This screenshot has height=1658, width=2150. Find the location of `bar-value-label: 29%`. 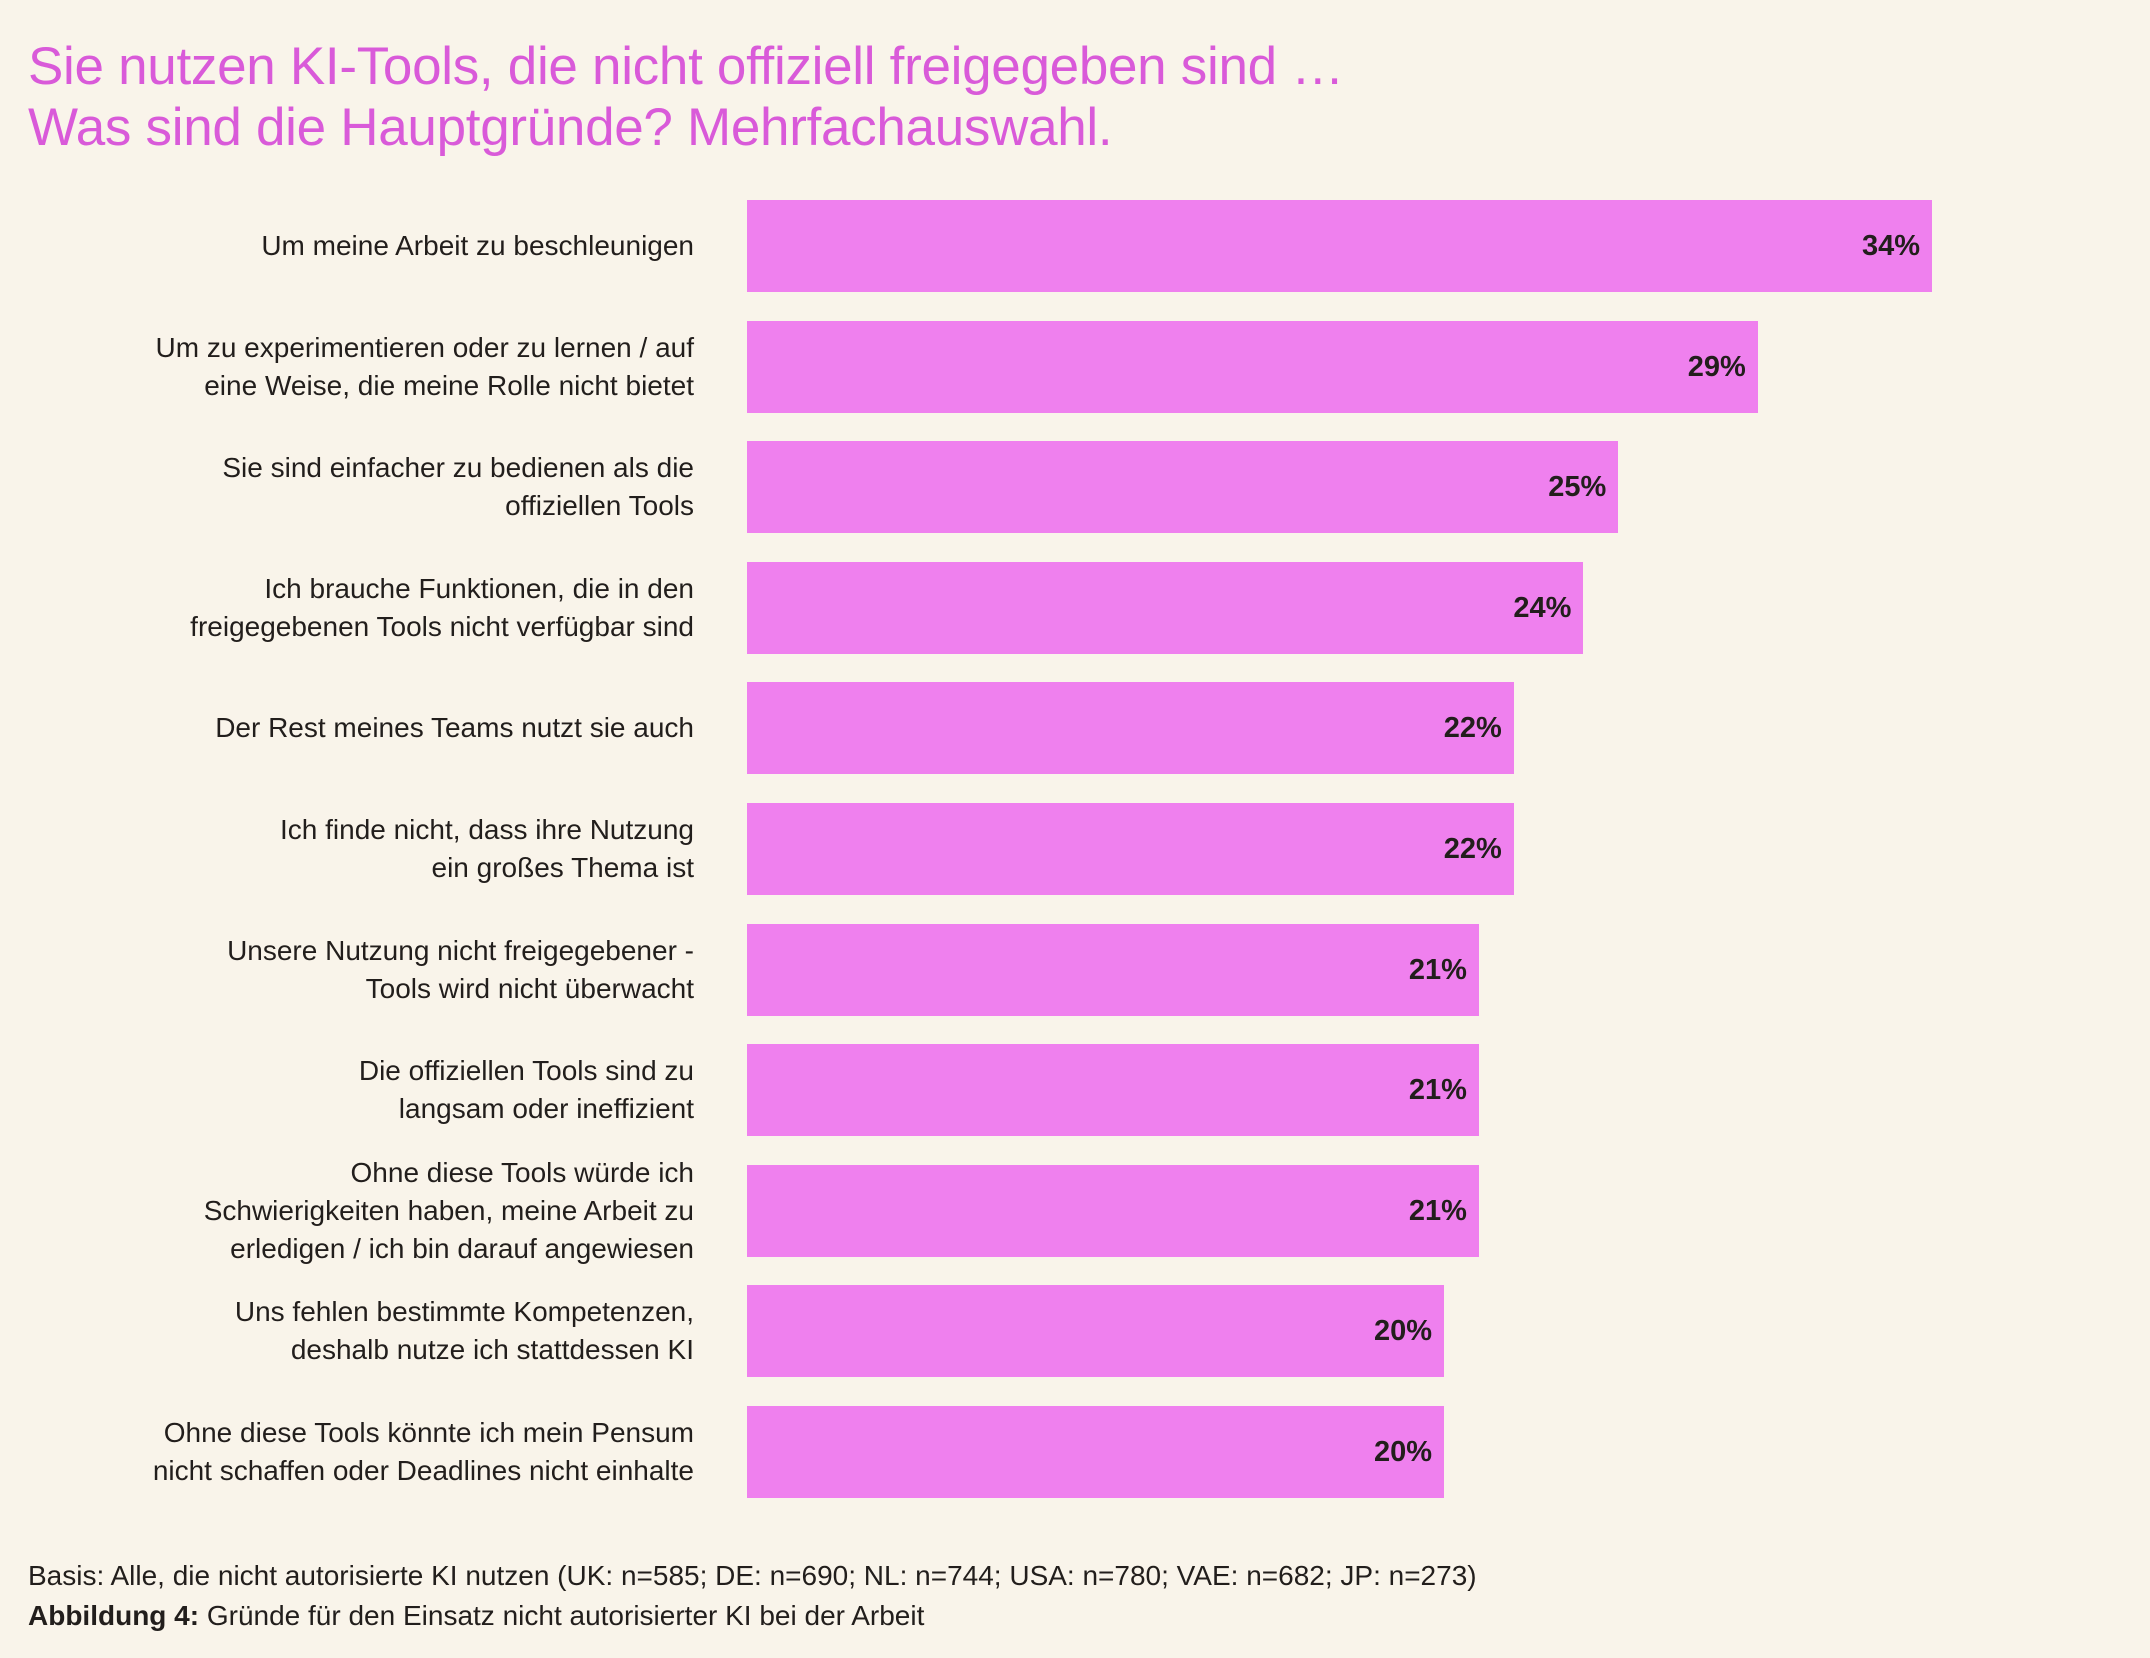

bar-value-label: 29% is located at coordinates (1716, 366).